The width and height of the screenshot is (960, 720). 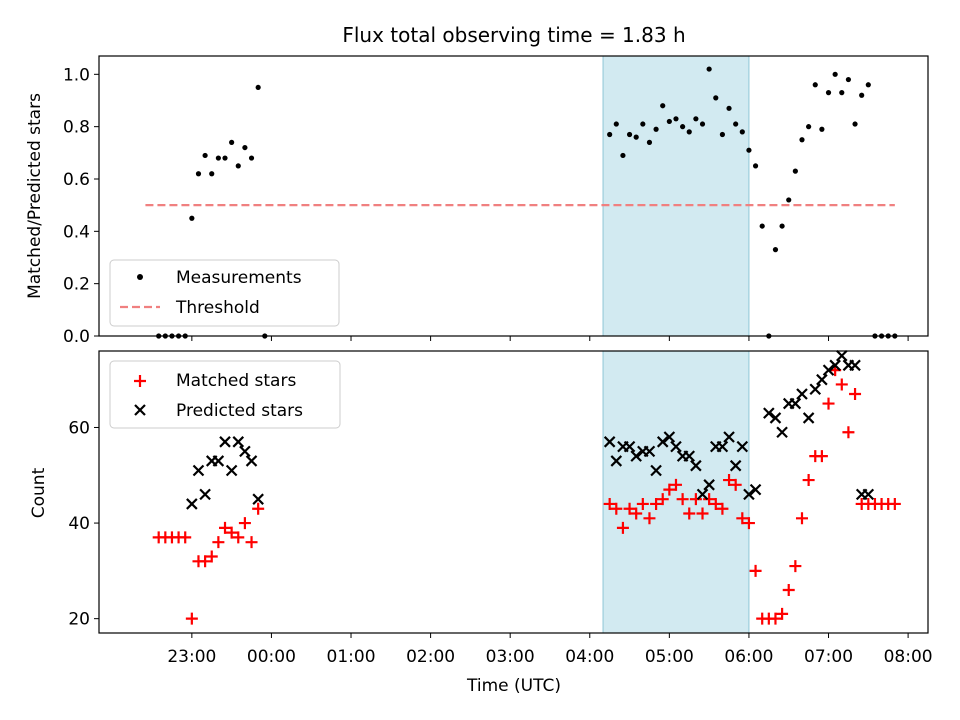 I want to click on top-legend: Measurements Threshold, so click(x=224, y=293).